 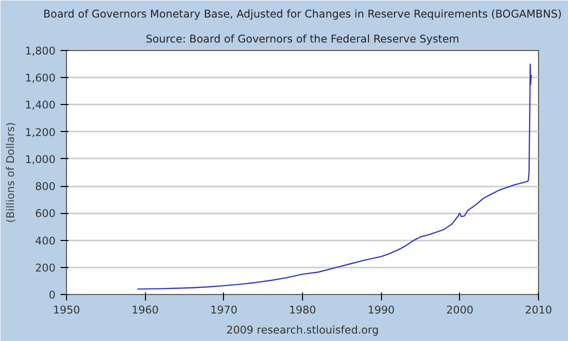 I want to click on x-tick-label: 1950, so click(x=66, y=310).